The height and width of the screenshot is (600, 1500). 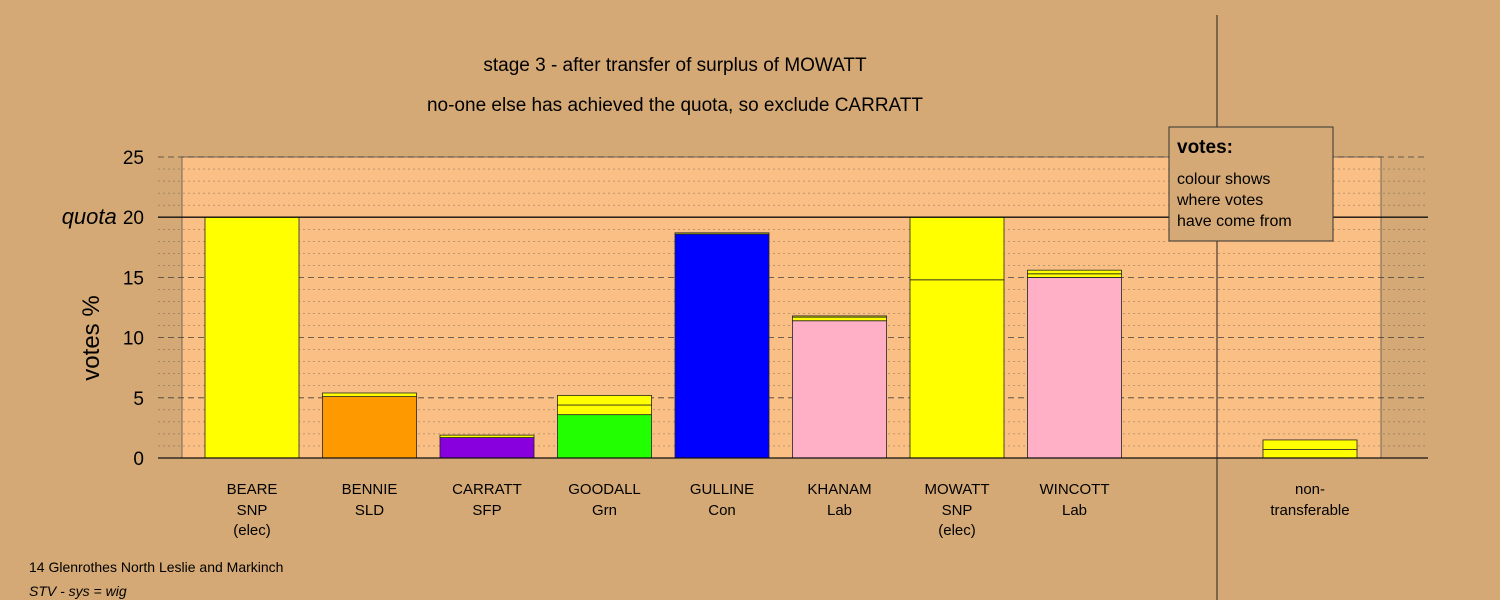 I want to click on candidate-name: BENNIE, so click(x=370, y=489).